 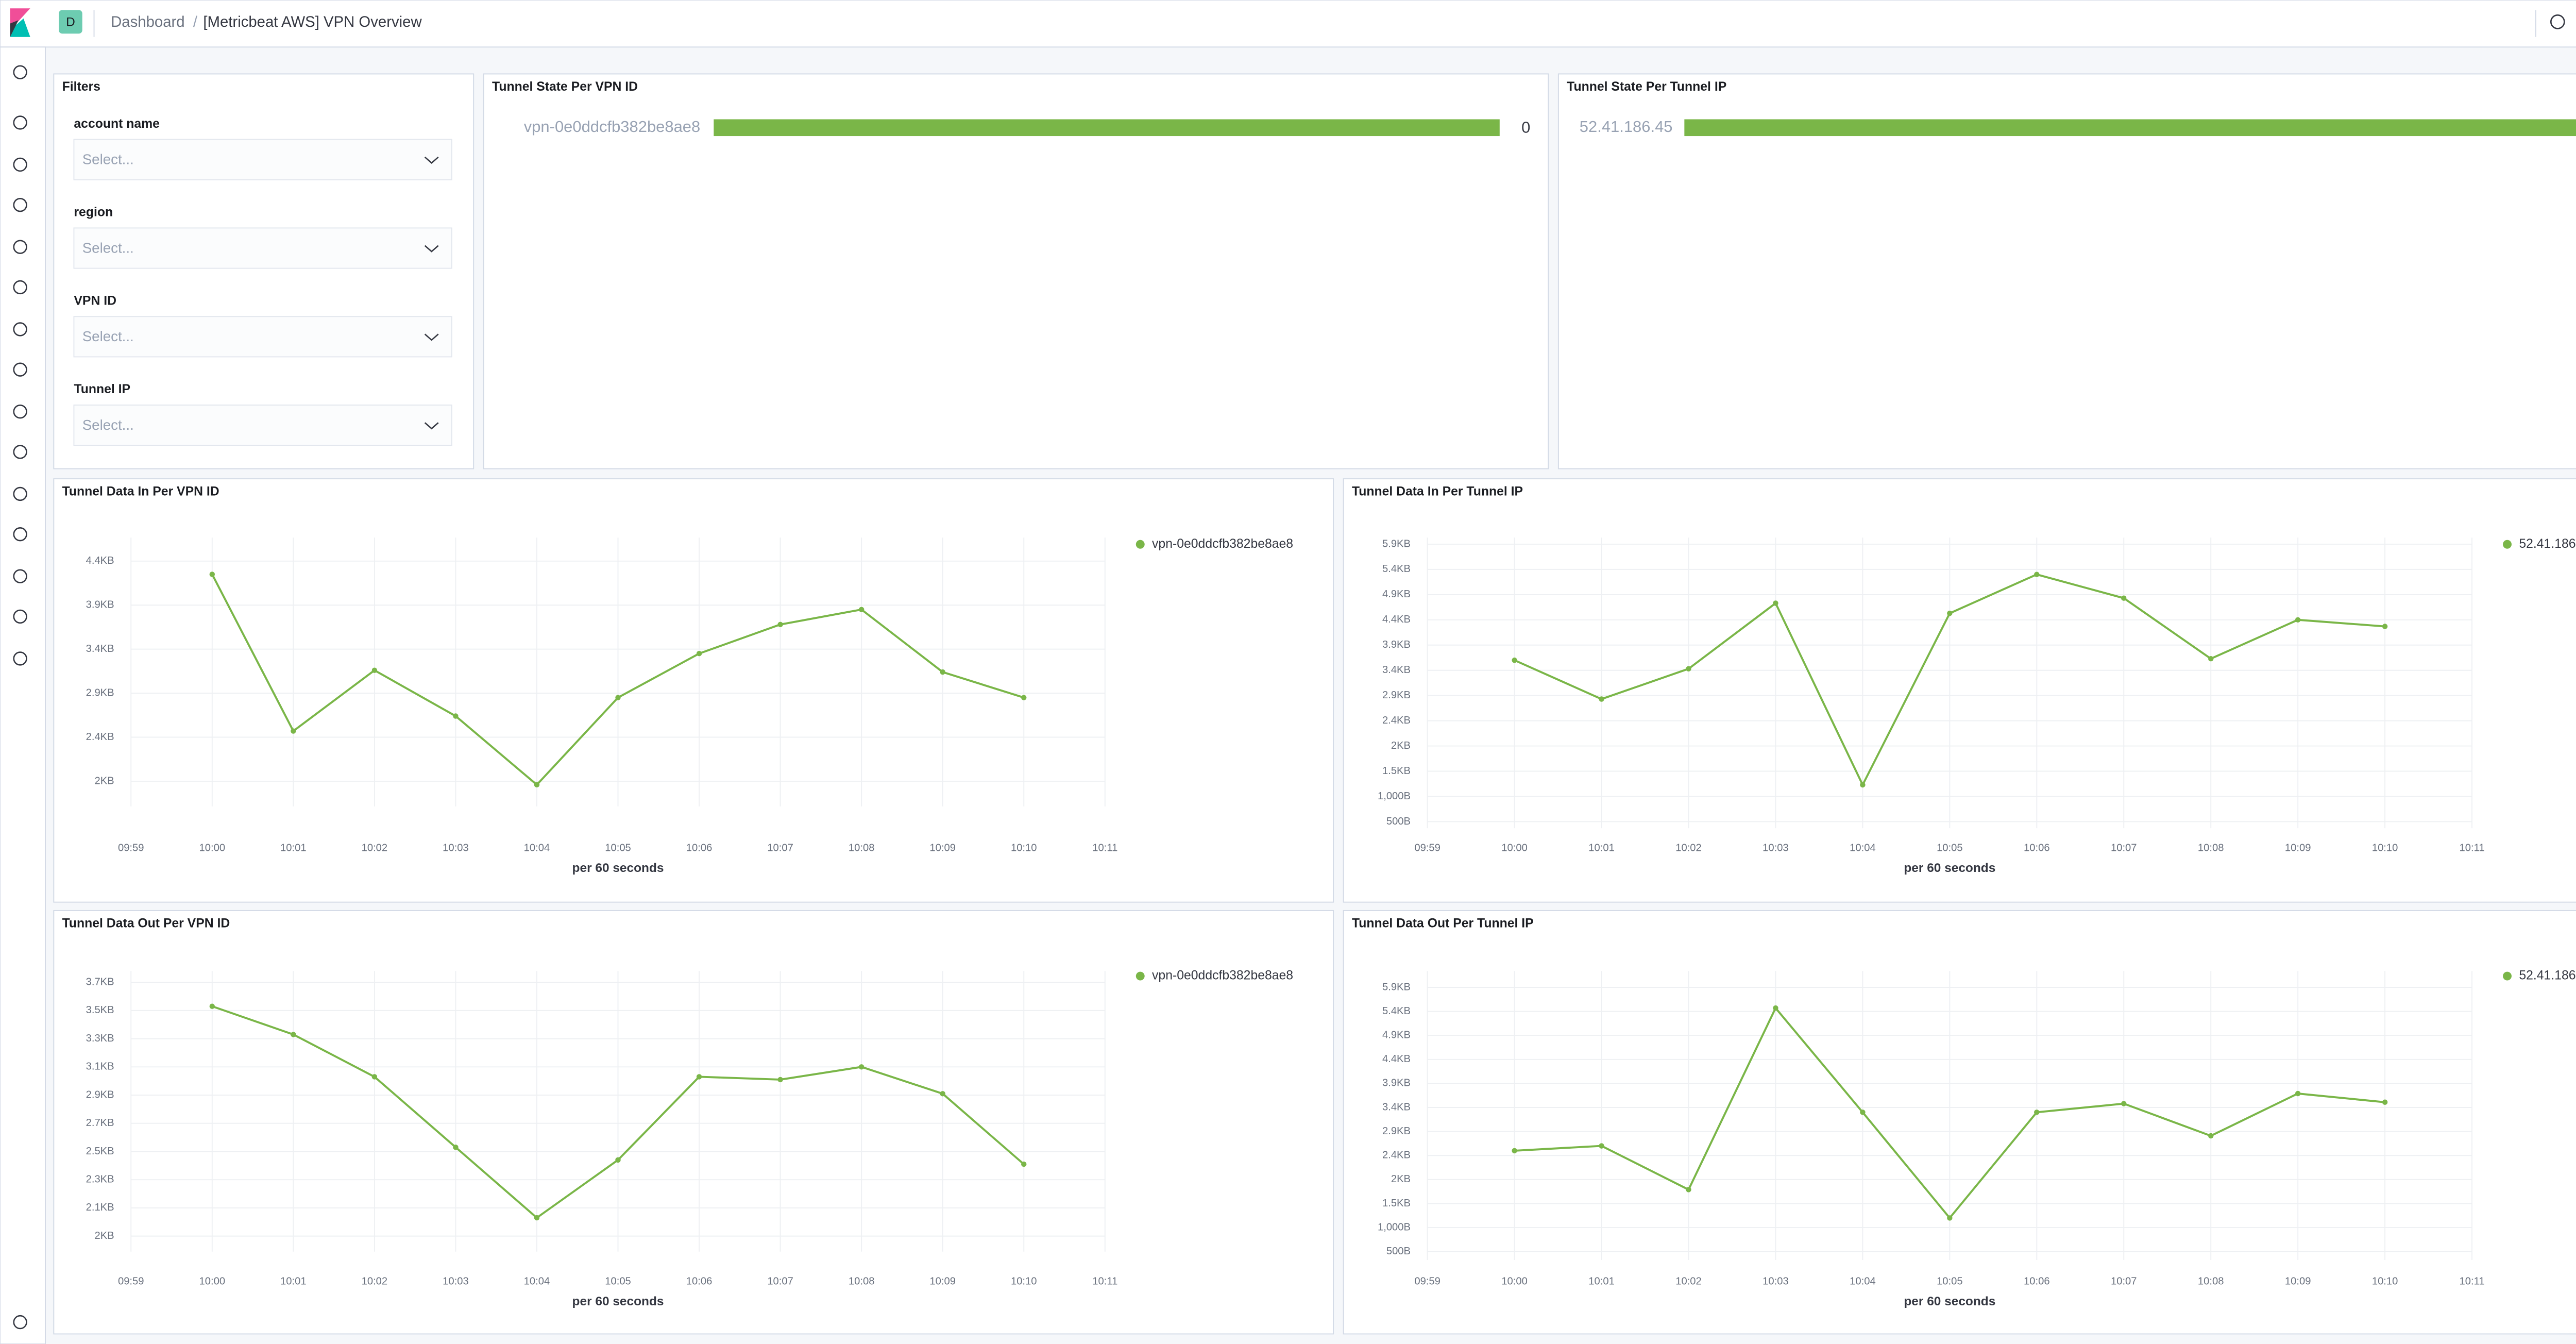 What do you see at coordinates (148, 21) in the screenshot?
I see `breadcrumb-link: Dashboard` at bounding box center [148, 21].